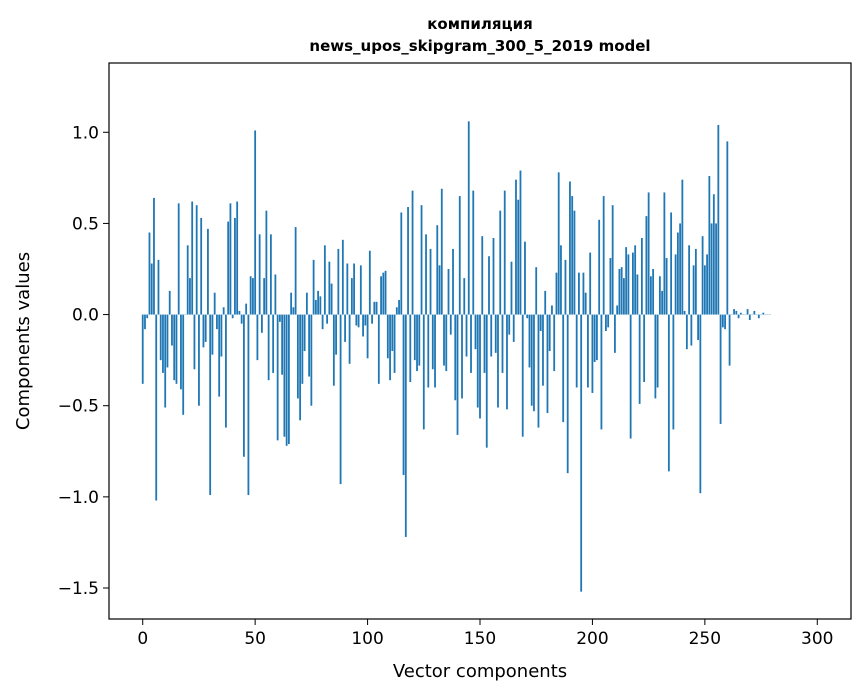 This screenshot has height=696, width=867. Describe the element at coordinates (367, 639) in the screenshot. I see `x-tick-label: 100` at that location.